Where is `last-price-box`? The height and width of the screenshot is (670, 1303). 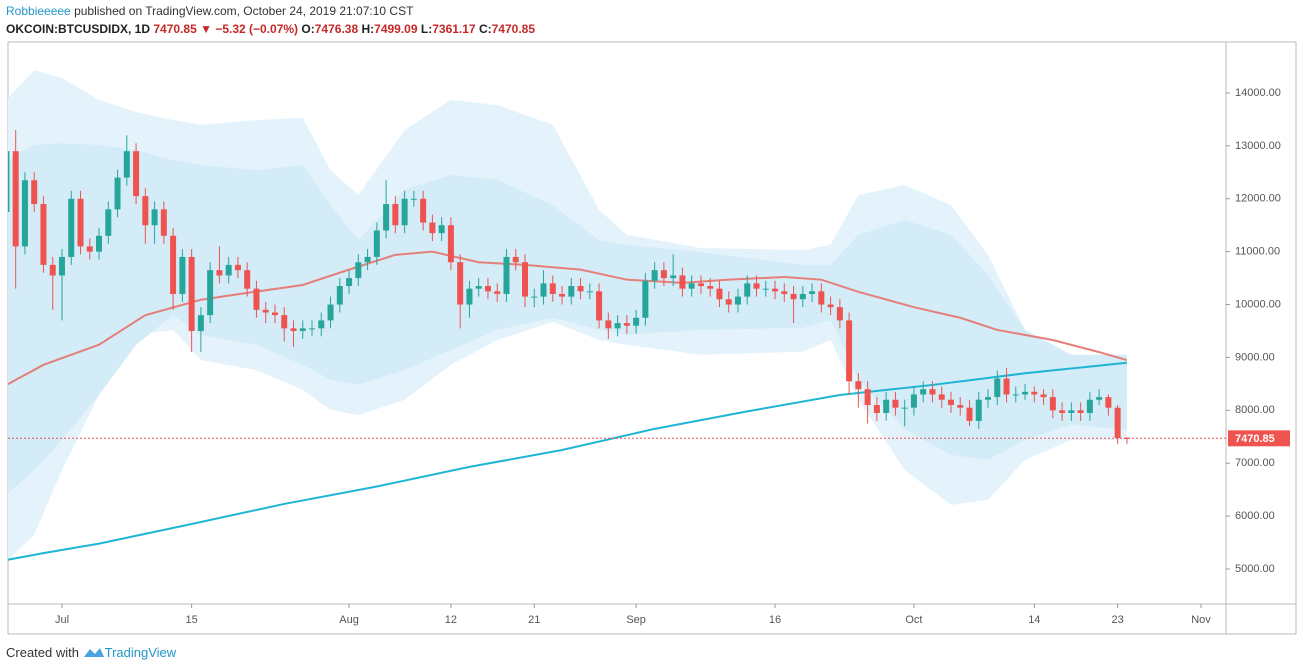
last-price-box is located at coordinates (1259, 438).